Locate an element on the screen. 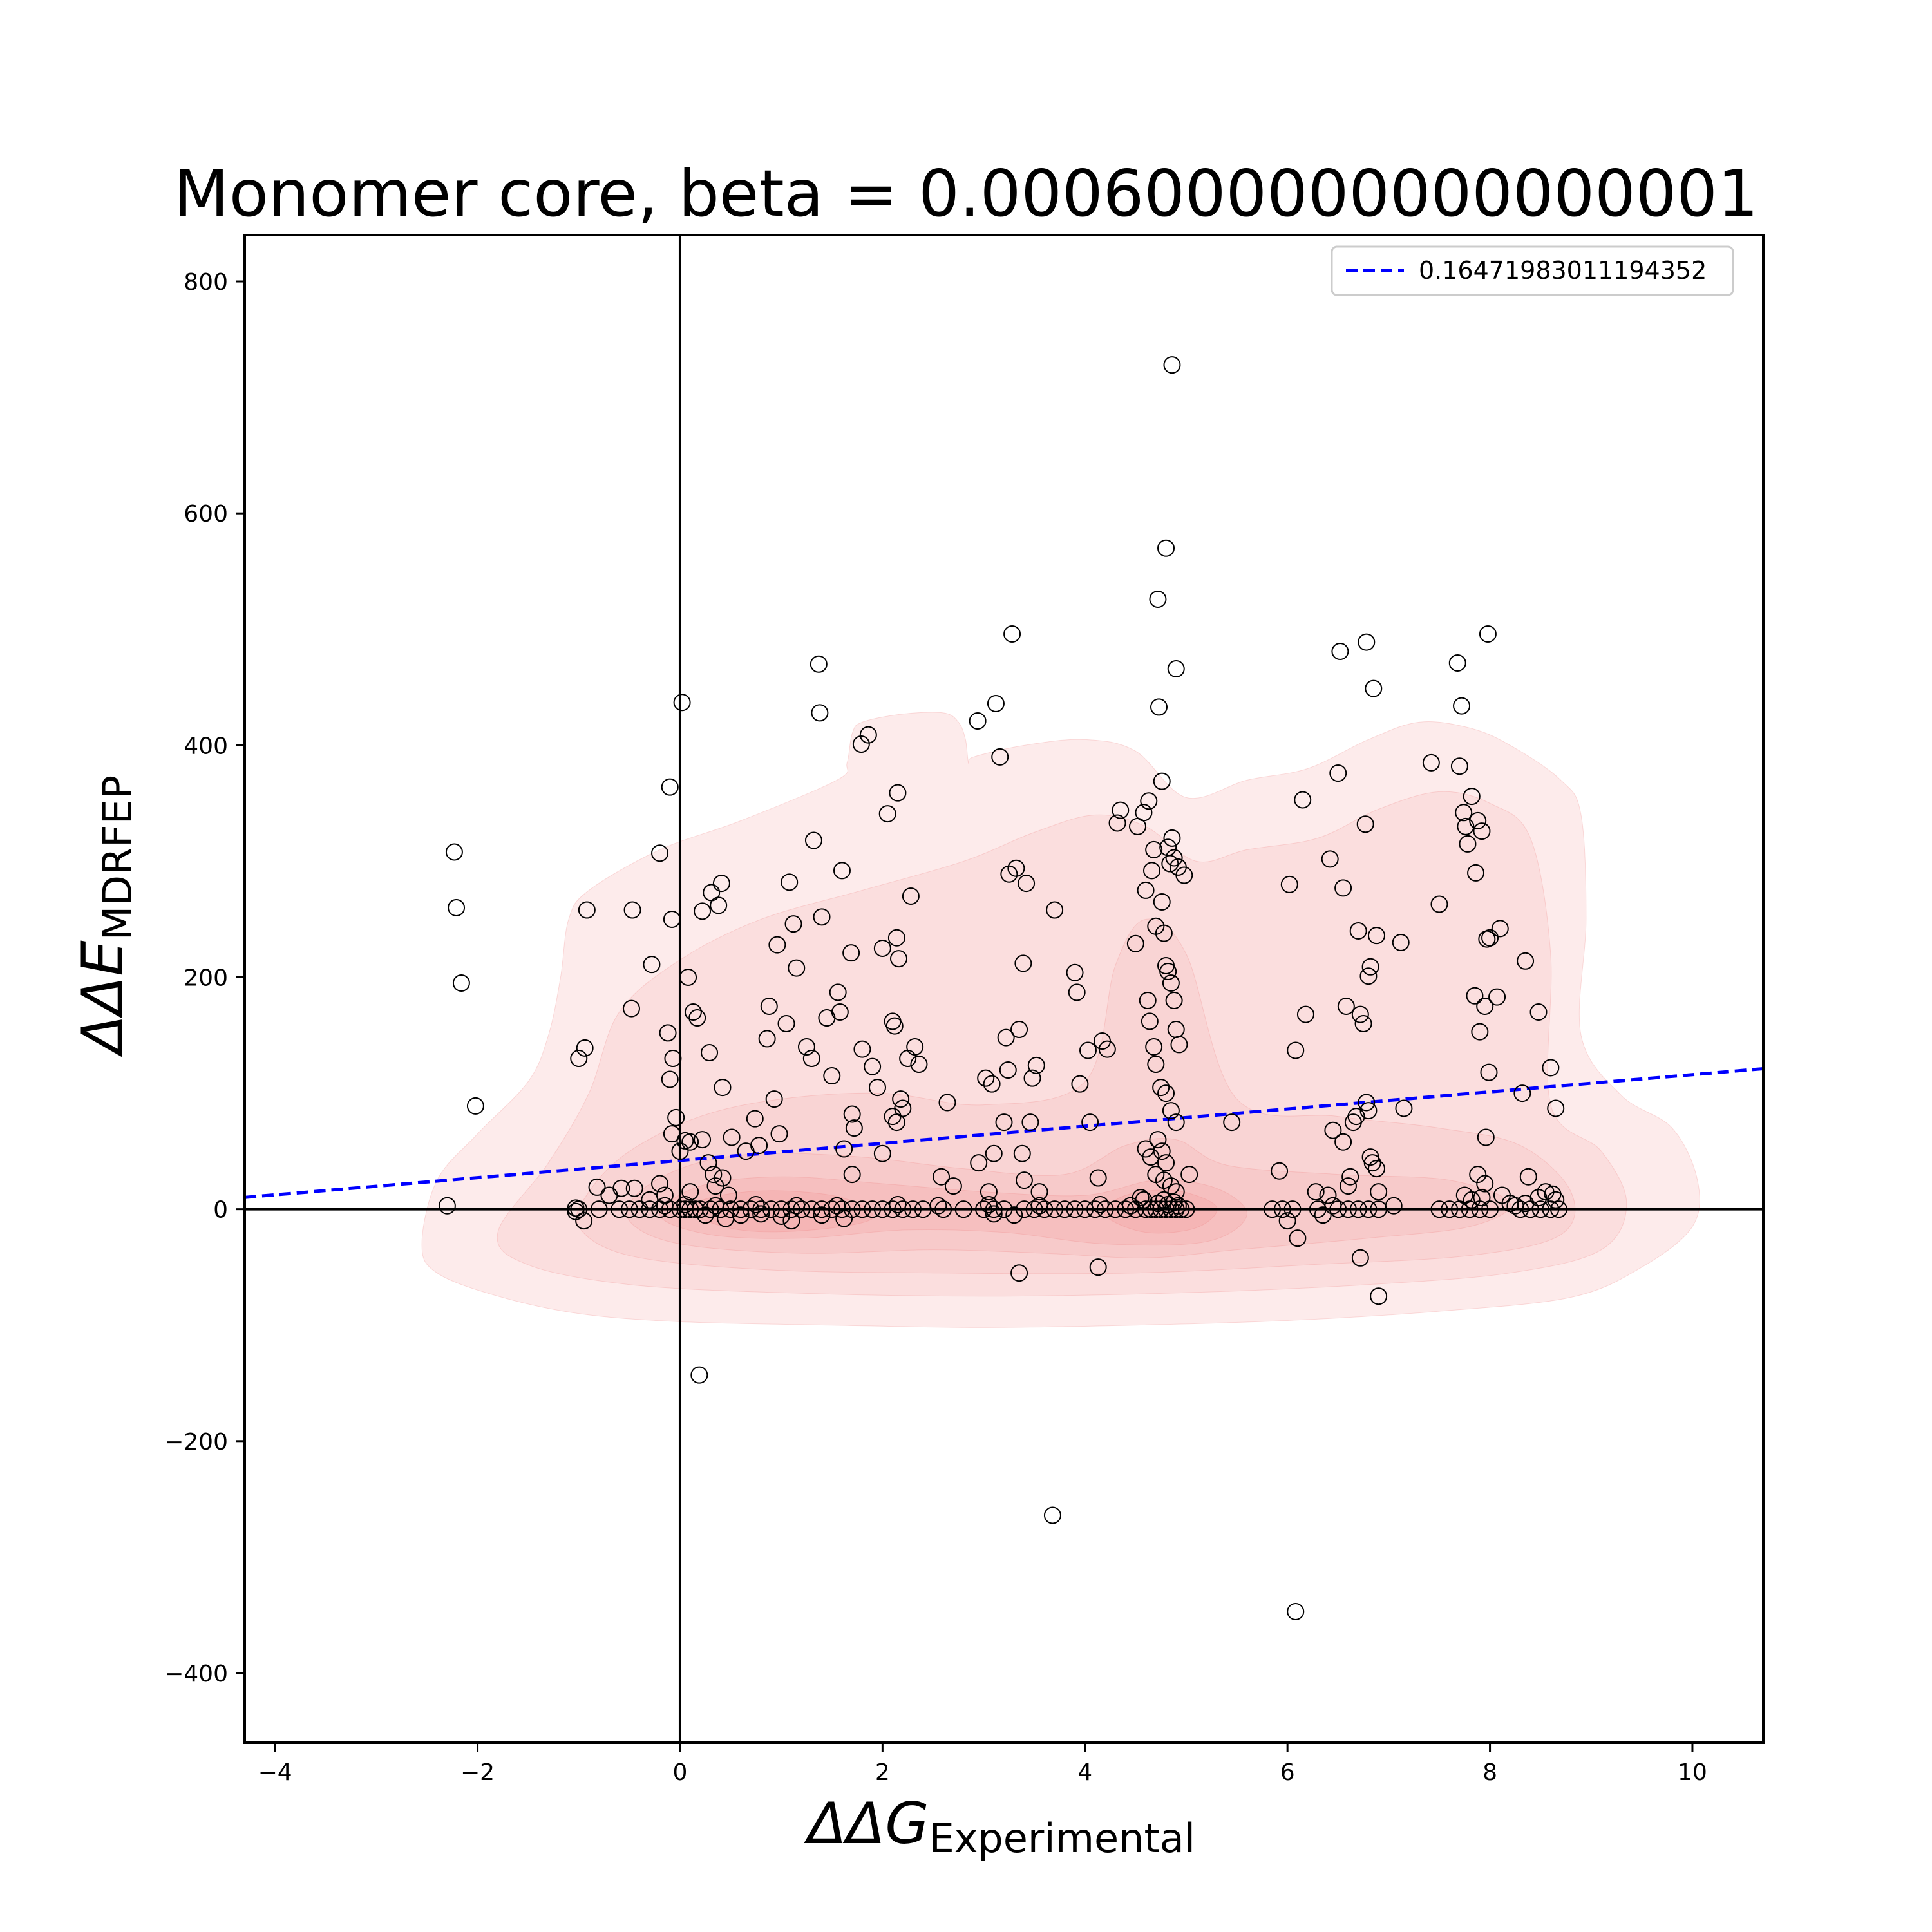  y-axis-label-subscript: MDRFEP is located at coordinates (117, 858).